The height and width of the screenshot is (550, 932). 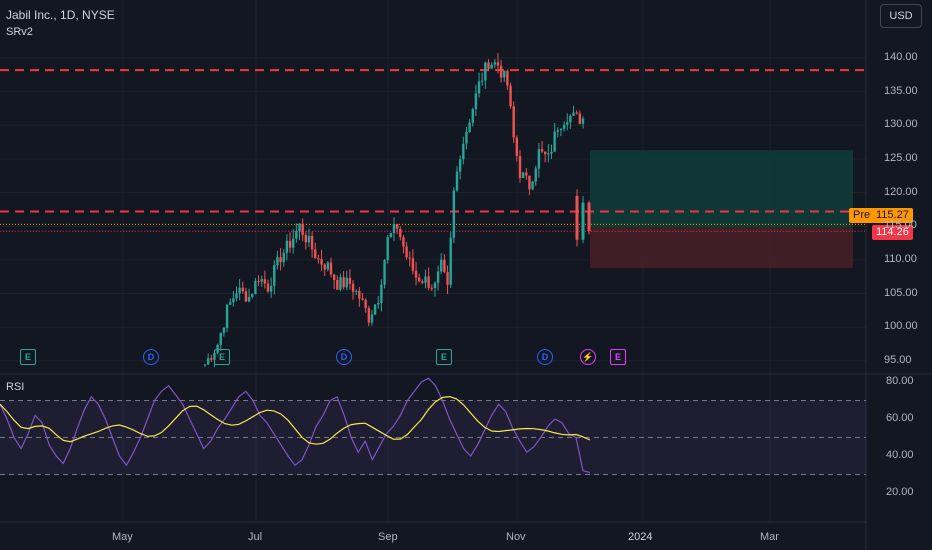 What do you see at coordinates (19, 32) in the screenshot?
I see `indicator-label: SRv2` at bounding box center [19, 32].